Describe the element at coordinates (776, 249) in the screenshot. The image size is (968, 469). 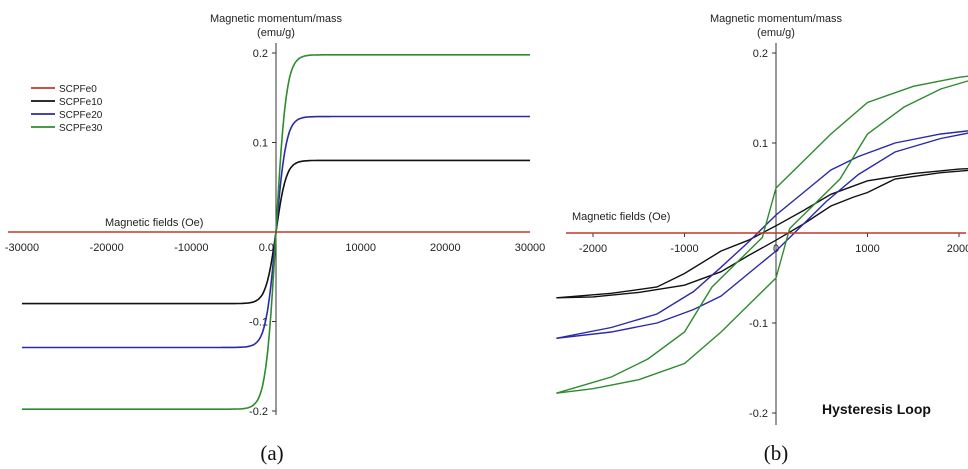
I see `panel-b-xtick-label: 0` at that location.